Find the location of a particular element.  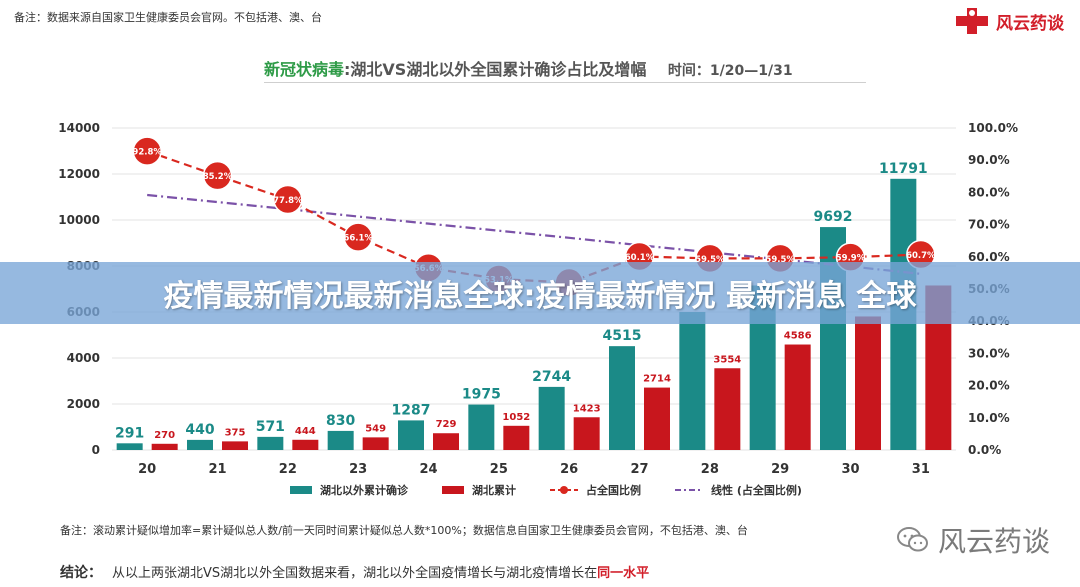

ratio-data-label: 77.8% is located at coordinates (288, 201).